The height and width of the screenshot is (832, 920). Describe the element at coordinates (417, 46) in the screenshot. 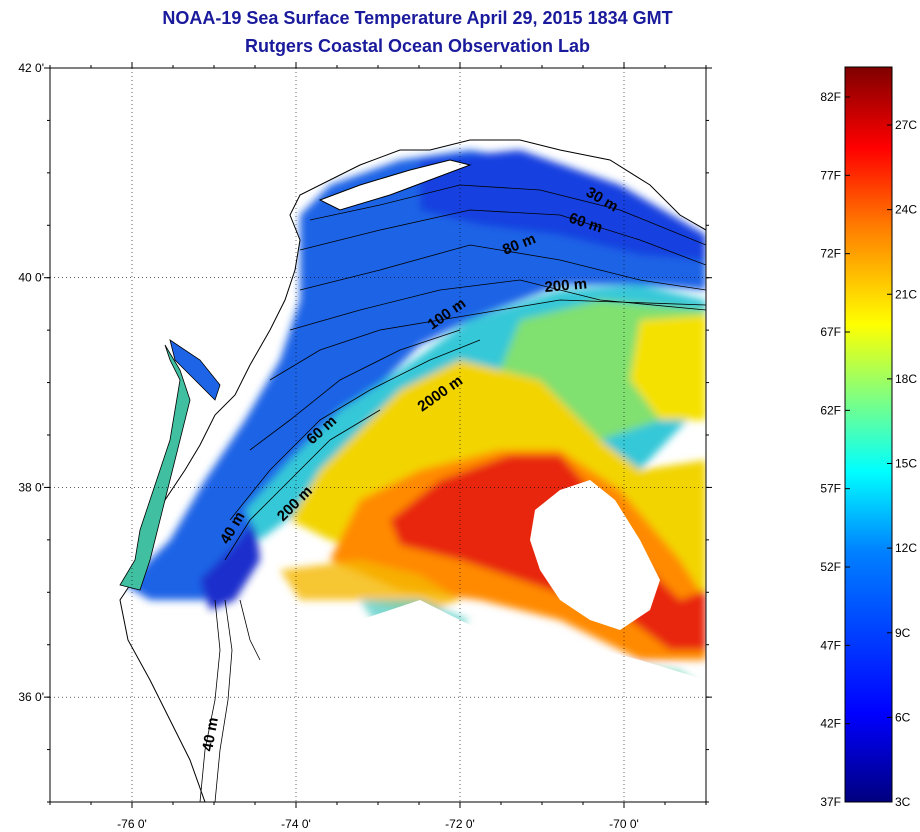

I see `map-subtitle: Rutgers Coastal Ocean Observation Lab` at that location.